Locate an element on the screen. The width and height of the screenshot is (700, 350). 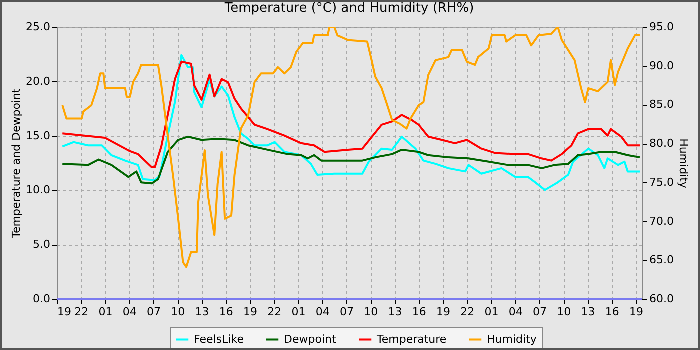
y2-tick-label: 80.0 is located at coordinates (662, 143).